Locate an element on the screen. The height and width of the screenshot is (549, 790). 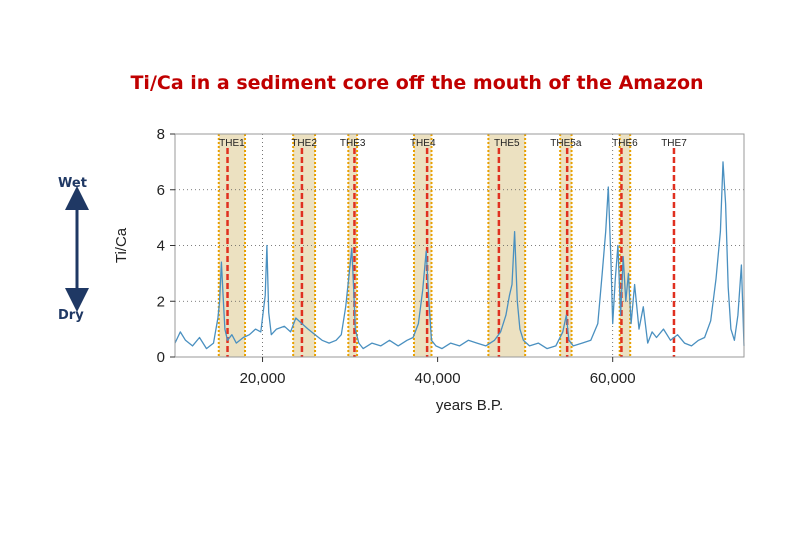
x-tick-label: 60,000 is located at coordinates (613, 378).